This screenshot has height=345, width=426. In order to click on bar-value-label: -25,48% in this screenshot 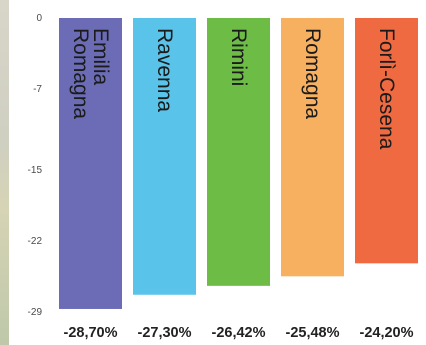, I will do `click(312, 333)`.